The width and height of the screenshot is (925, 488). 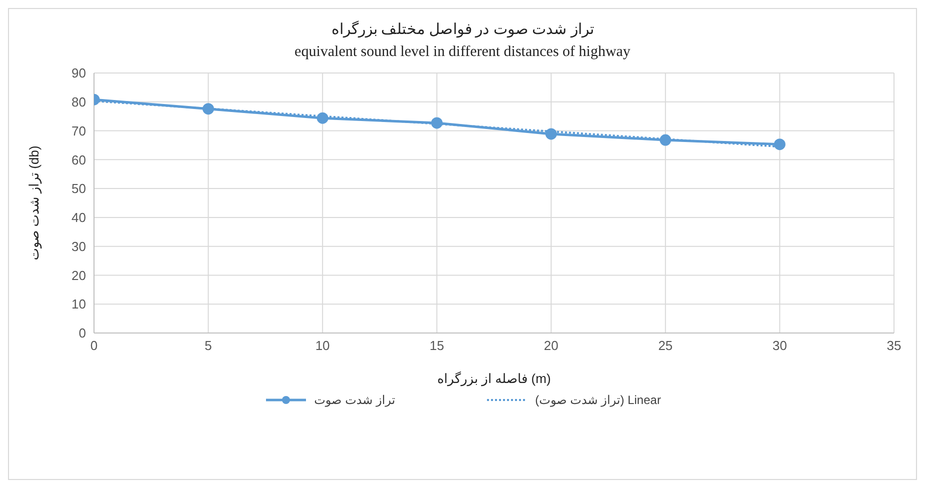 What do you see at coordinates (79, 130) in the screenshot?
I see `y-tick-label: 70` at bounding box center [79, 130].